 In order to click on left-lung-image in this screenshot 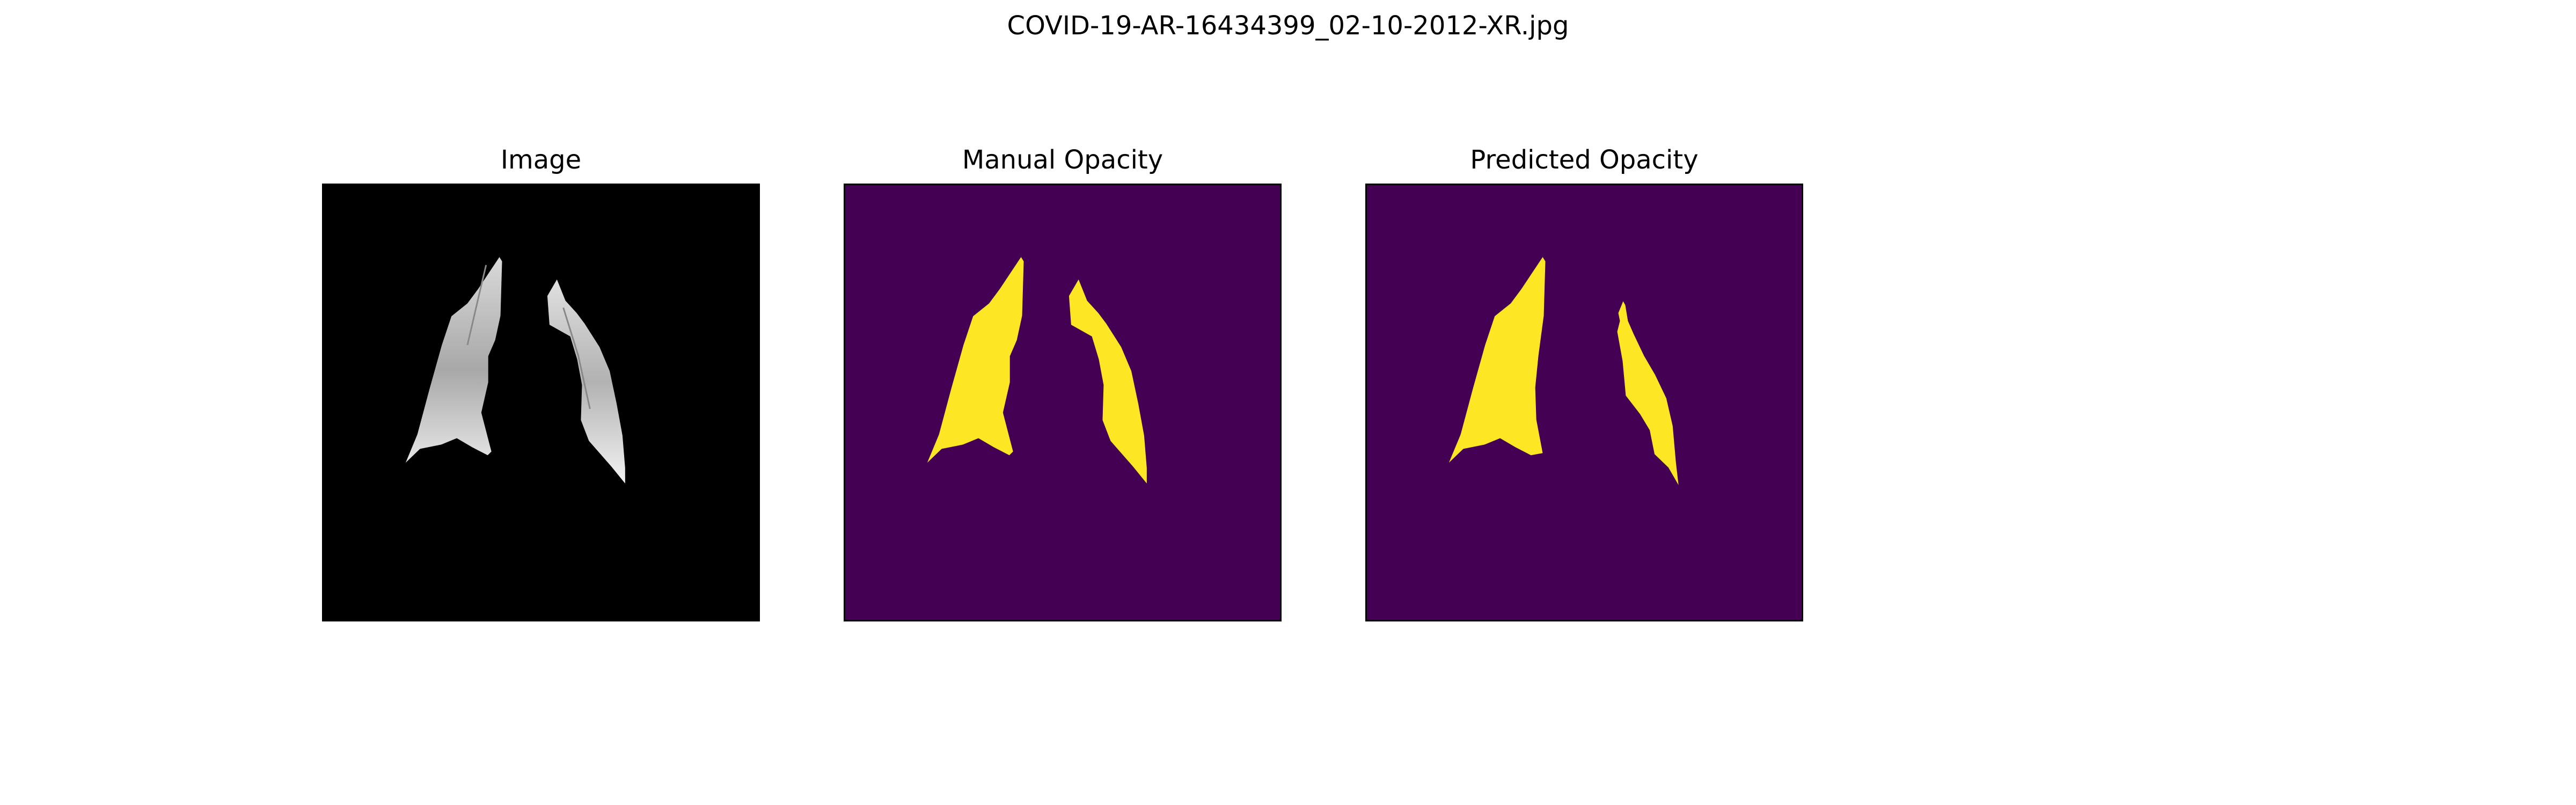, I will do `click(453, 360)`.